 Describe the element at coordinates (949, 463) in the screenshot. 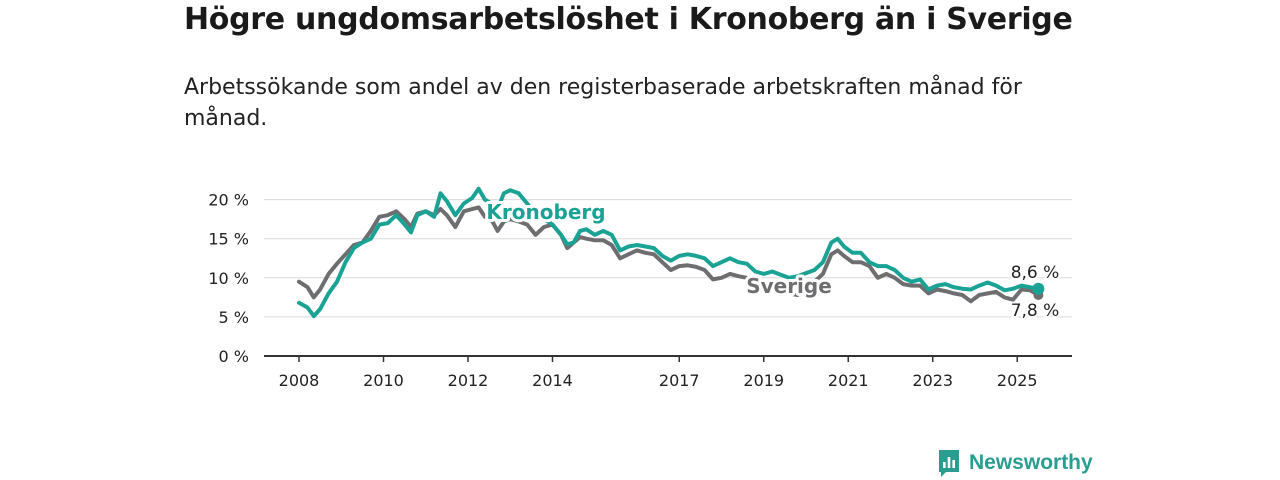

I see `newsworthy-logo-icon` at that location.